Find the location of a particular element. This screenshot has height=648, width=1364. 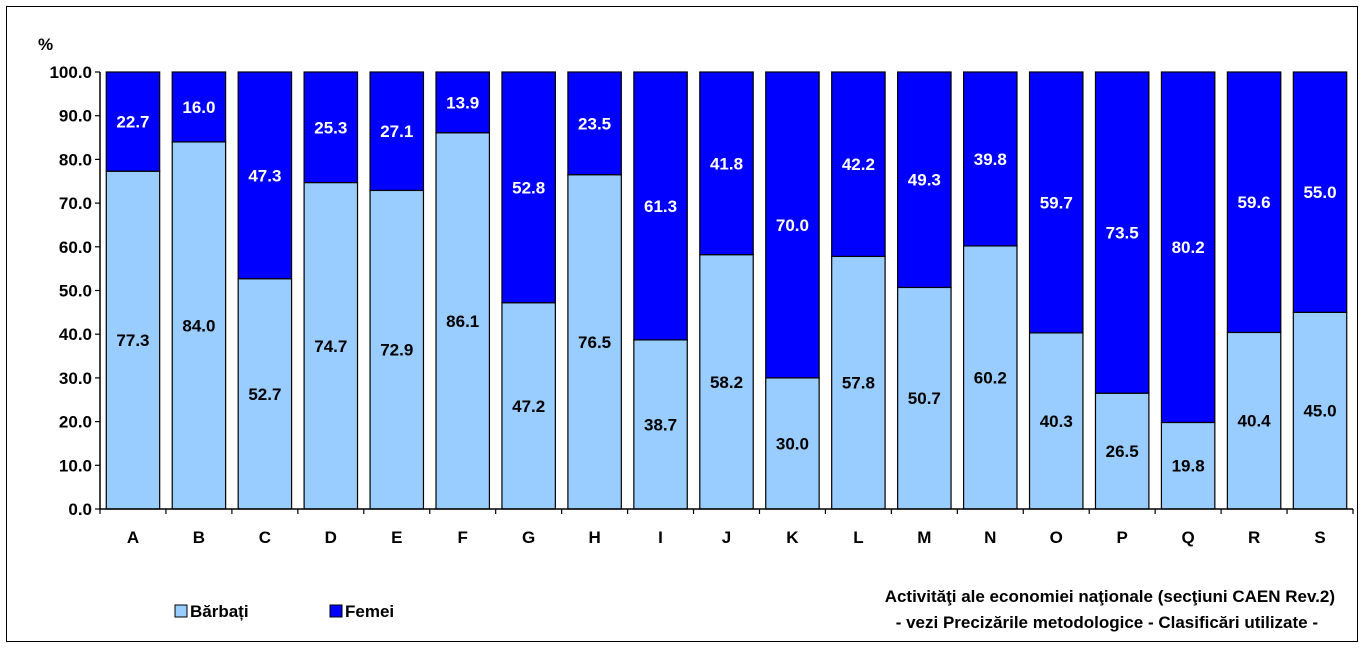

data-label-femei: 13.9 is located at coordinates (462, 102).